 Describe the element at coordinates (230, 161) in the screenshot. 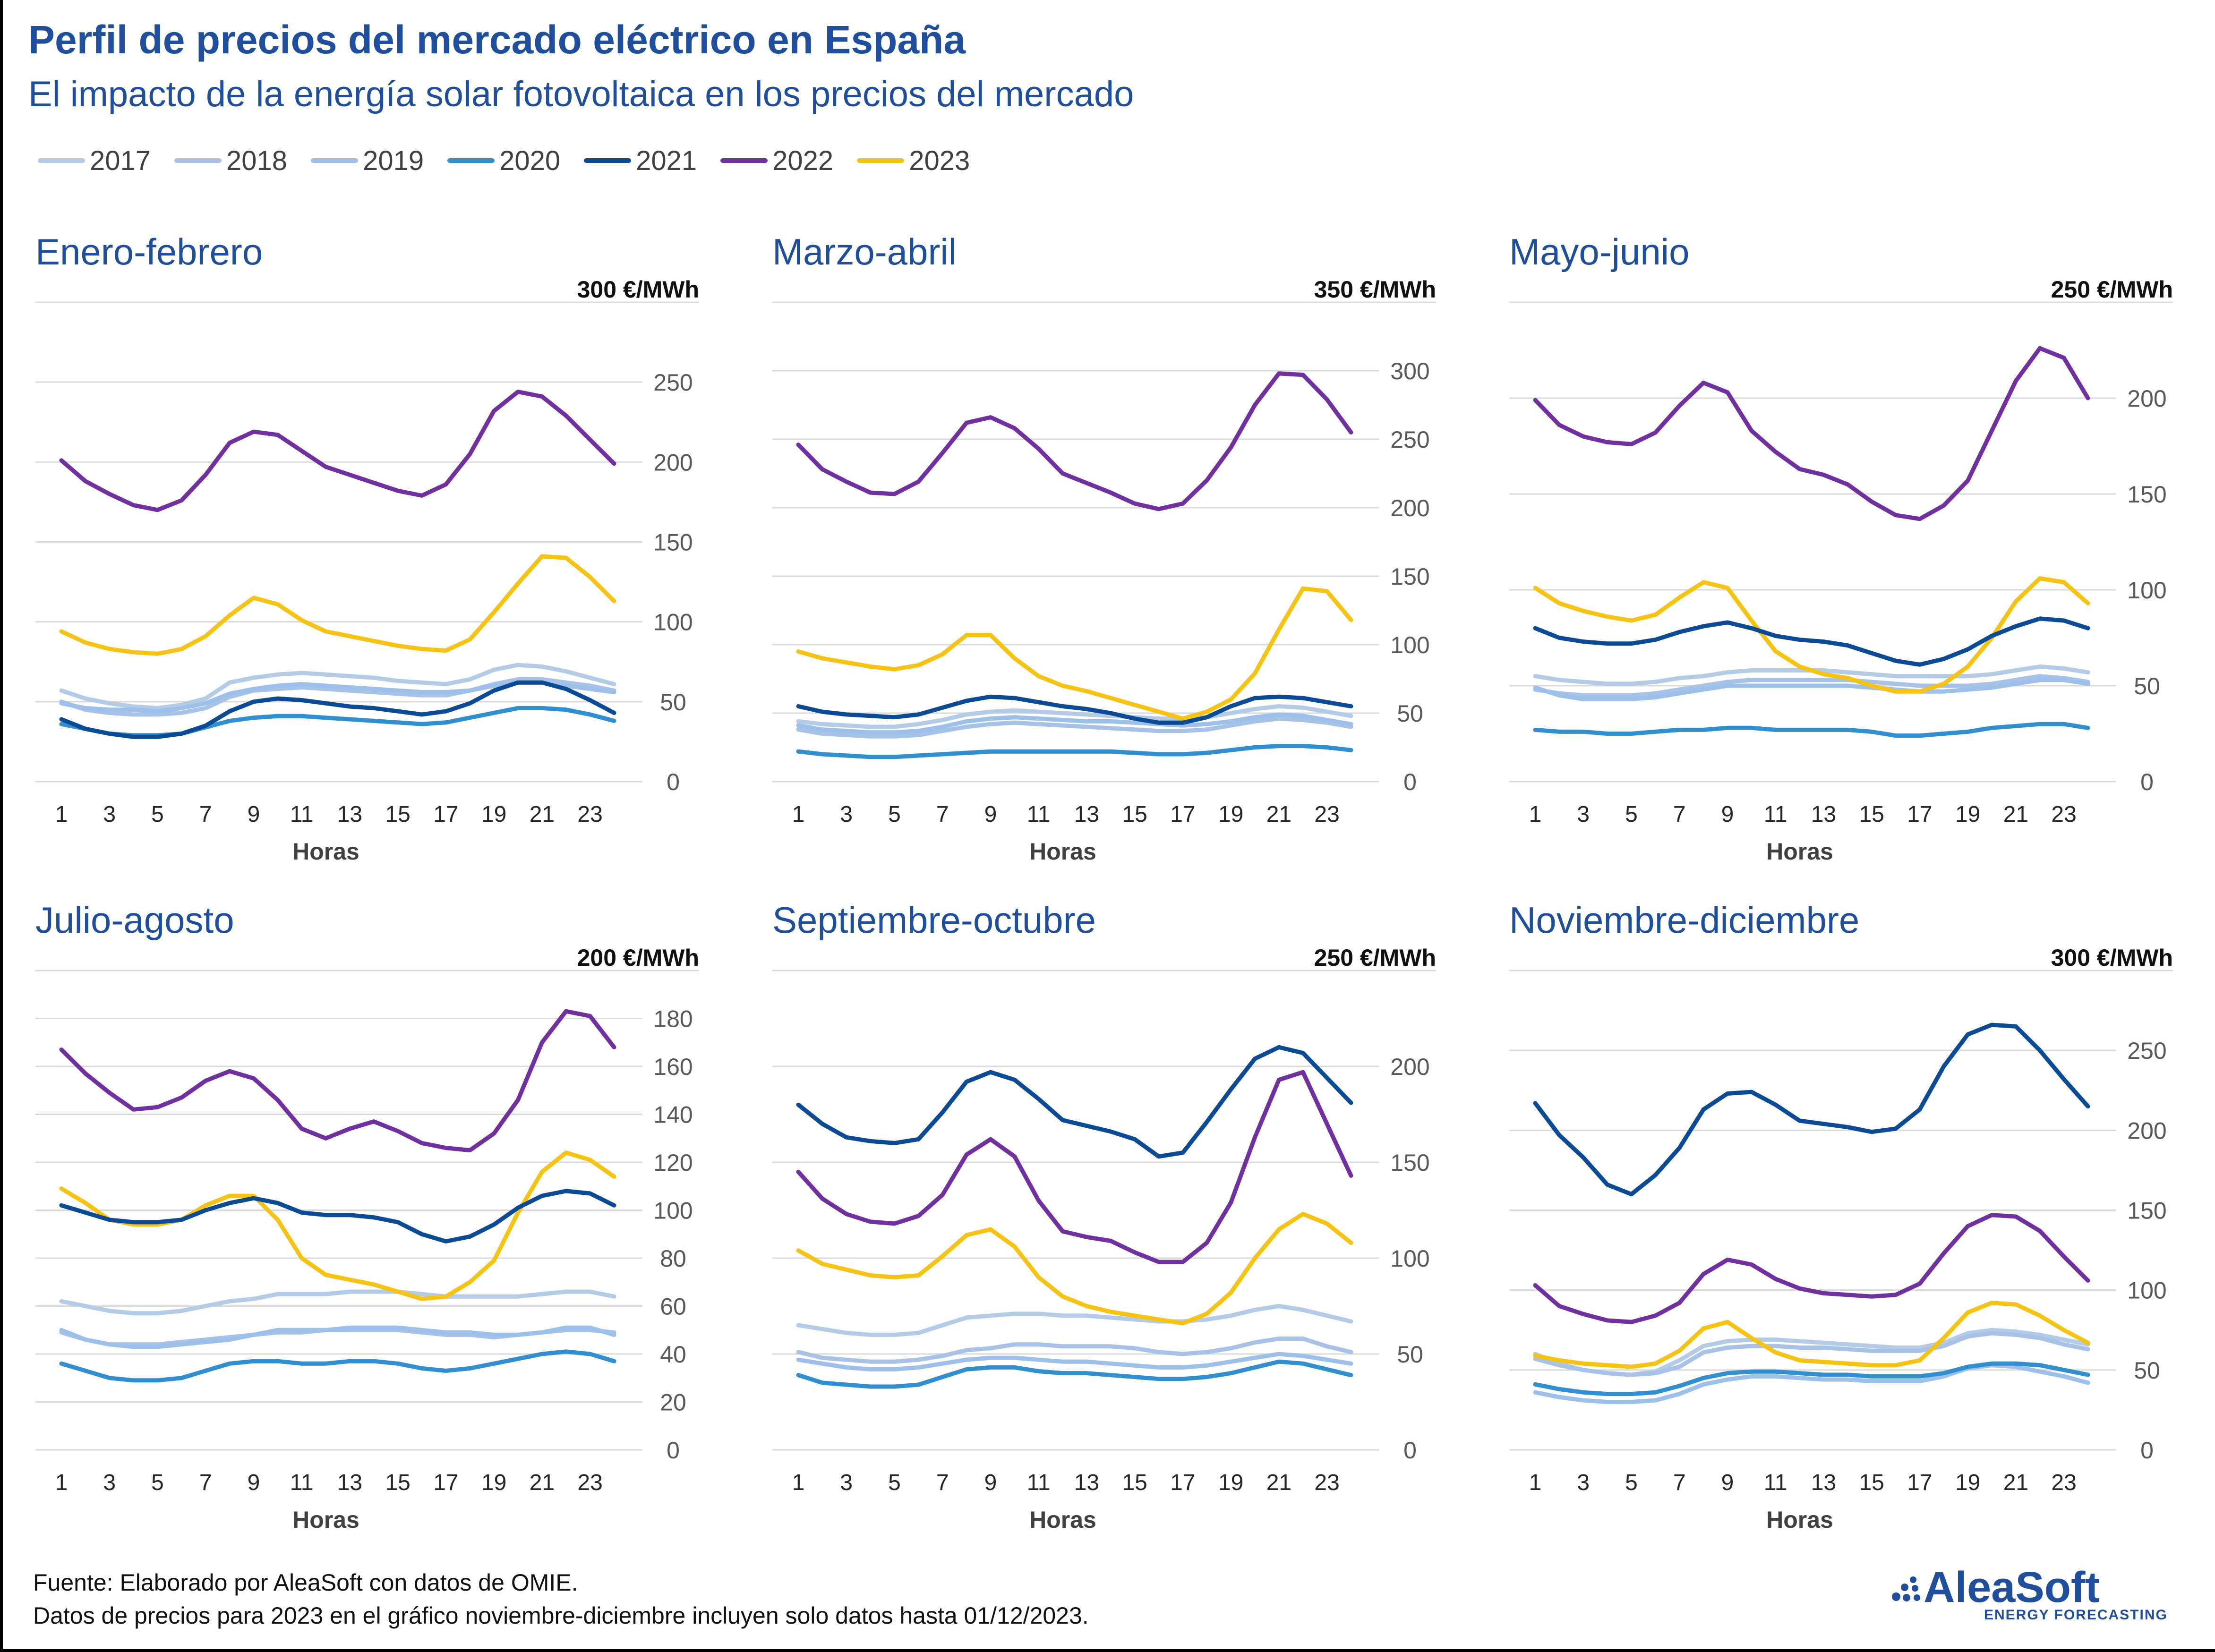

I see `legend-item-2018: 2018` at that location.